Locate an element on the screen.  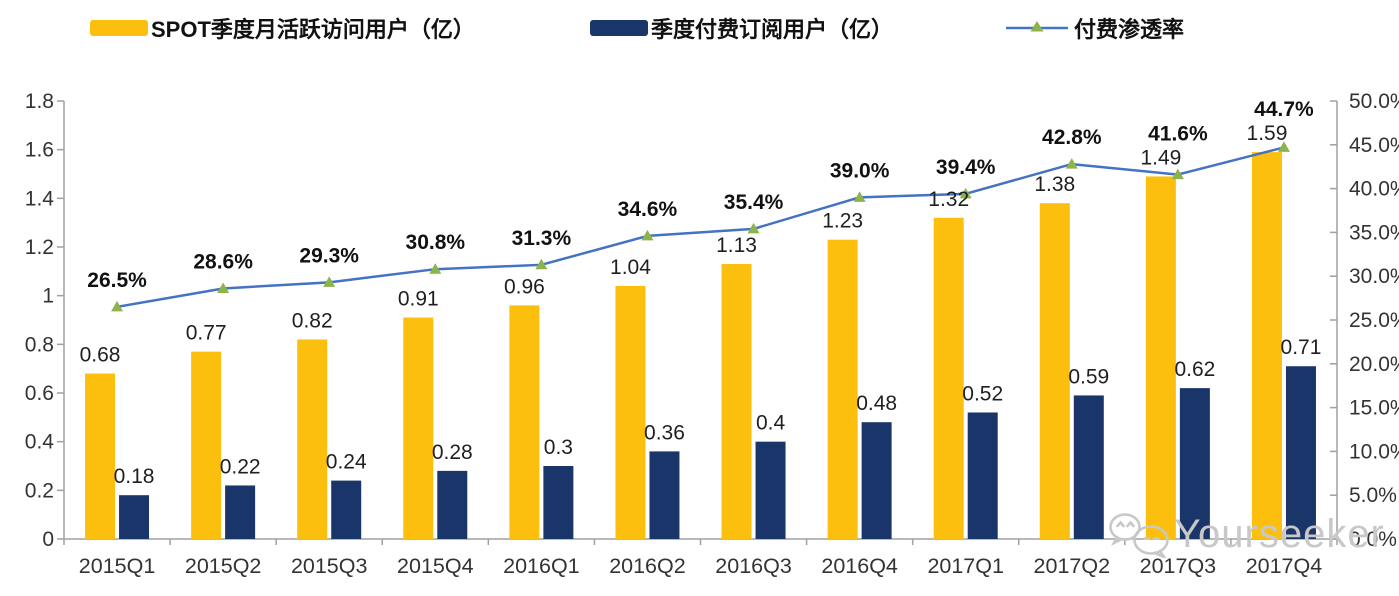
penetration-percent-label: 29.3% is located at coordinates (329, 255).